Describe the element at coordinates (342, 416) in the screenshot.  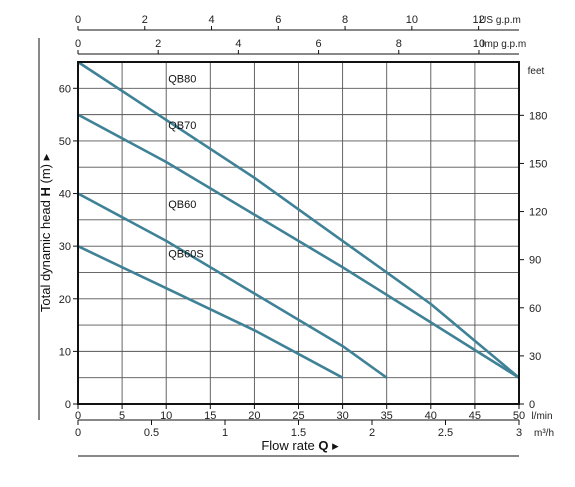
I see `x-tick-label: 30` at that location.